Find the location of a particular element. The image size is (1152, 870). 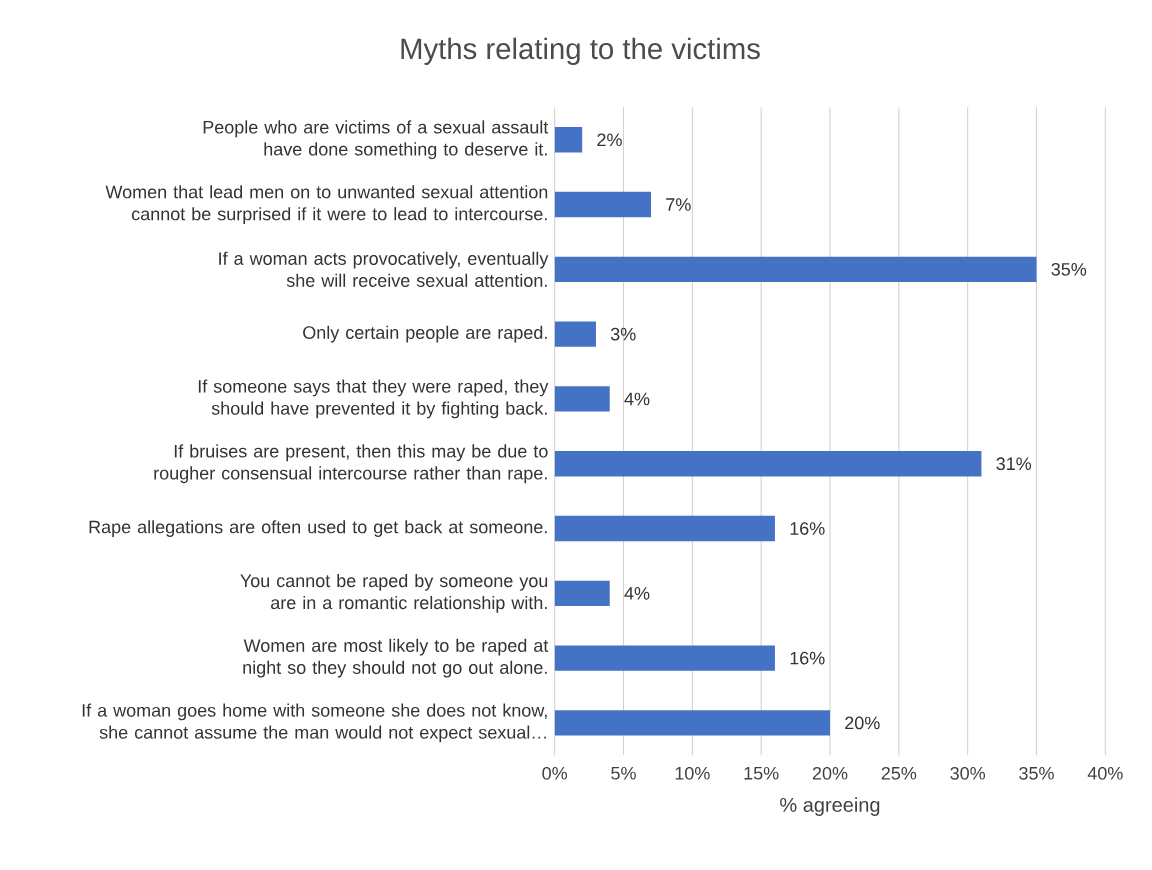

data-label: 3% is located at coordinates (623, 334).